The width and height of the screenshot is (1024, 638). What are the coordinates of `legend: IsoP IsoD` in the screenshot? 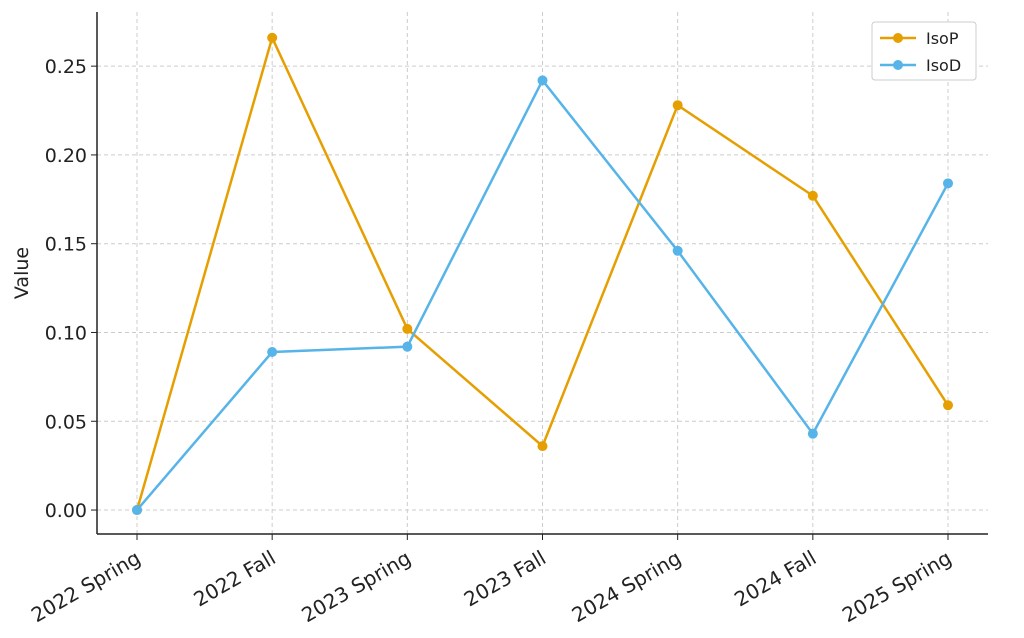 It's located at (924, 51).